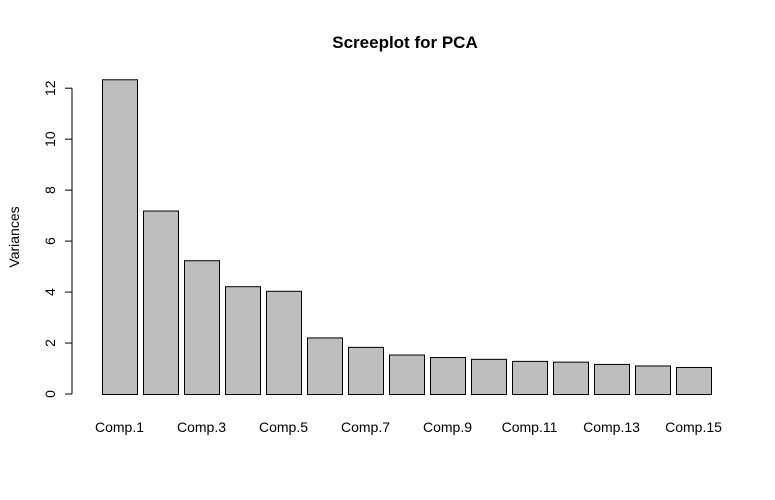  Describe the element at coordinates (50, 88) in the screenshot. I see `y-tick-label: 12` at that location.